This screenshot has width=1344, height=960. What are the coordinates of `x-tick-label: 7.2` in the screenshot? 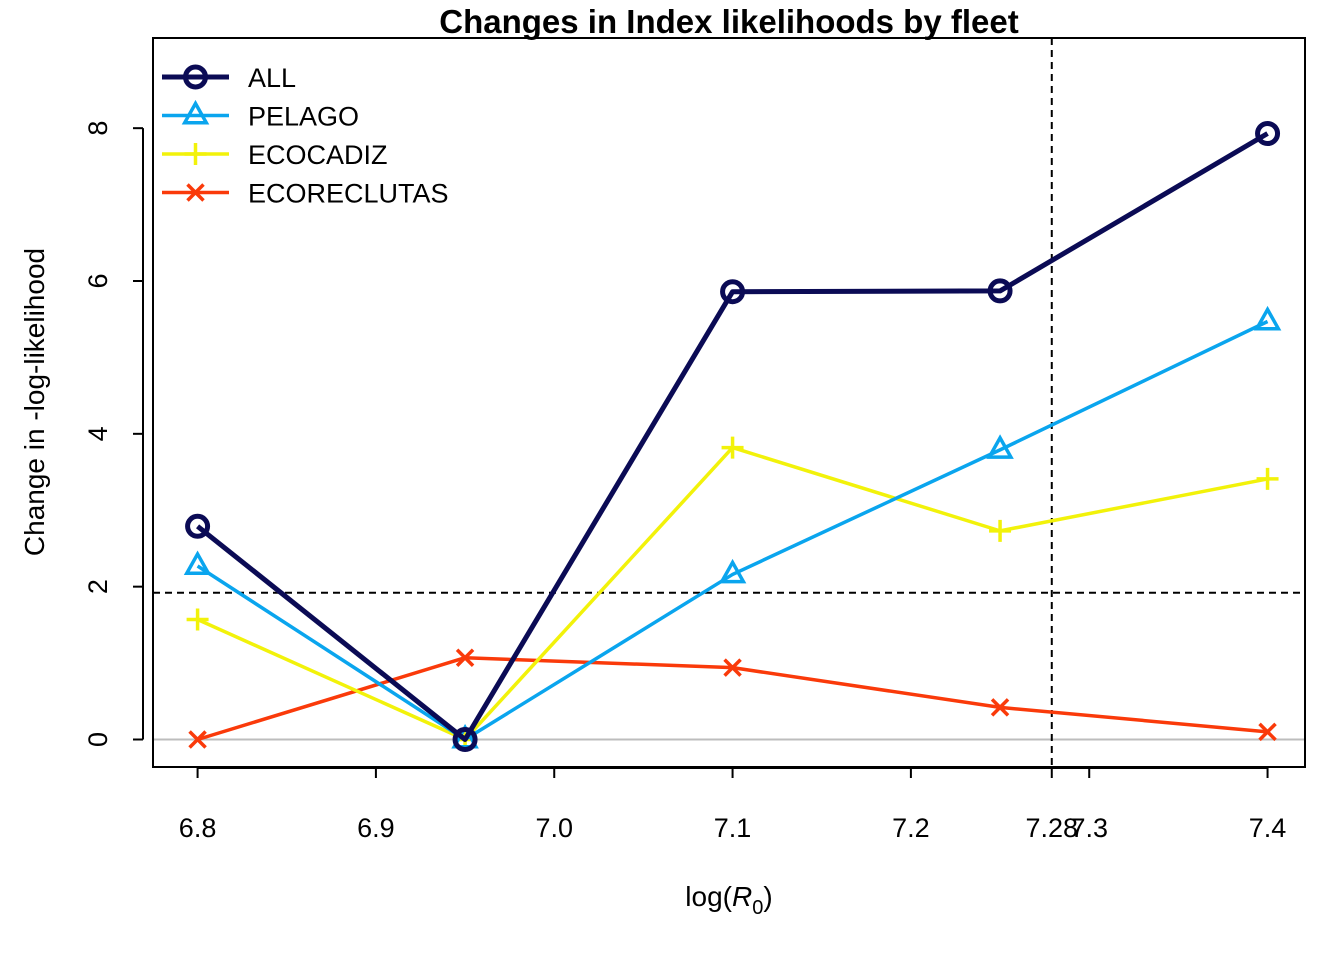 It's located at (911, 828).